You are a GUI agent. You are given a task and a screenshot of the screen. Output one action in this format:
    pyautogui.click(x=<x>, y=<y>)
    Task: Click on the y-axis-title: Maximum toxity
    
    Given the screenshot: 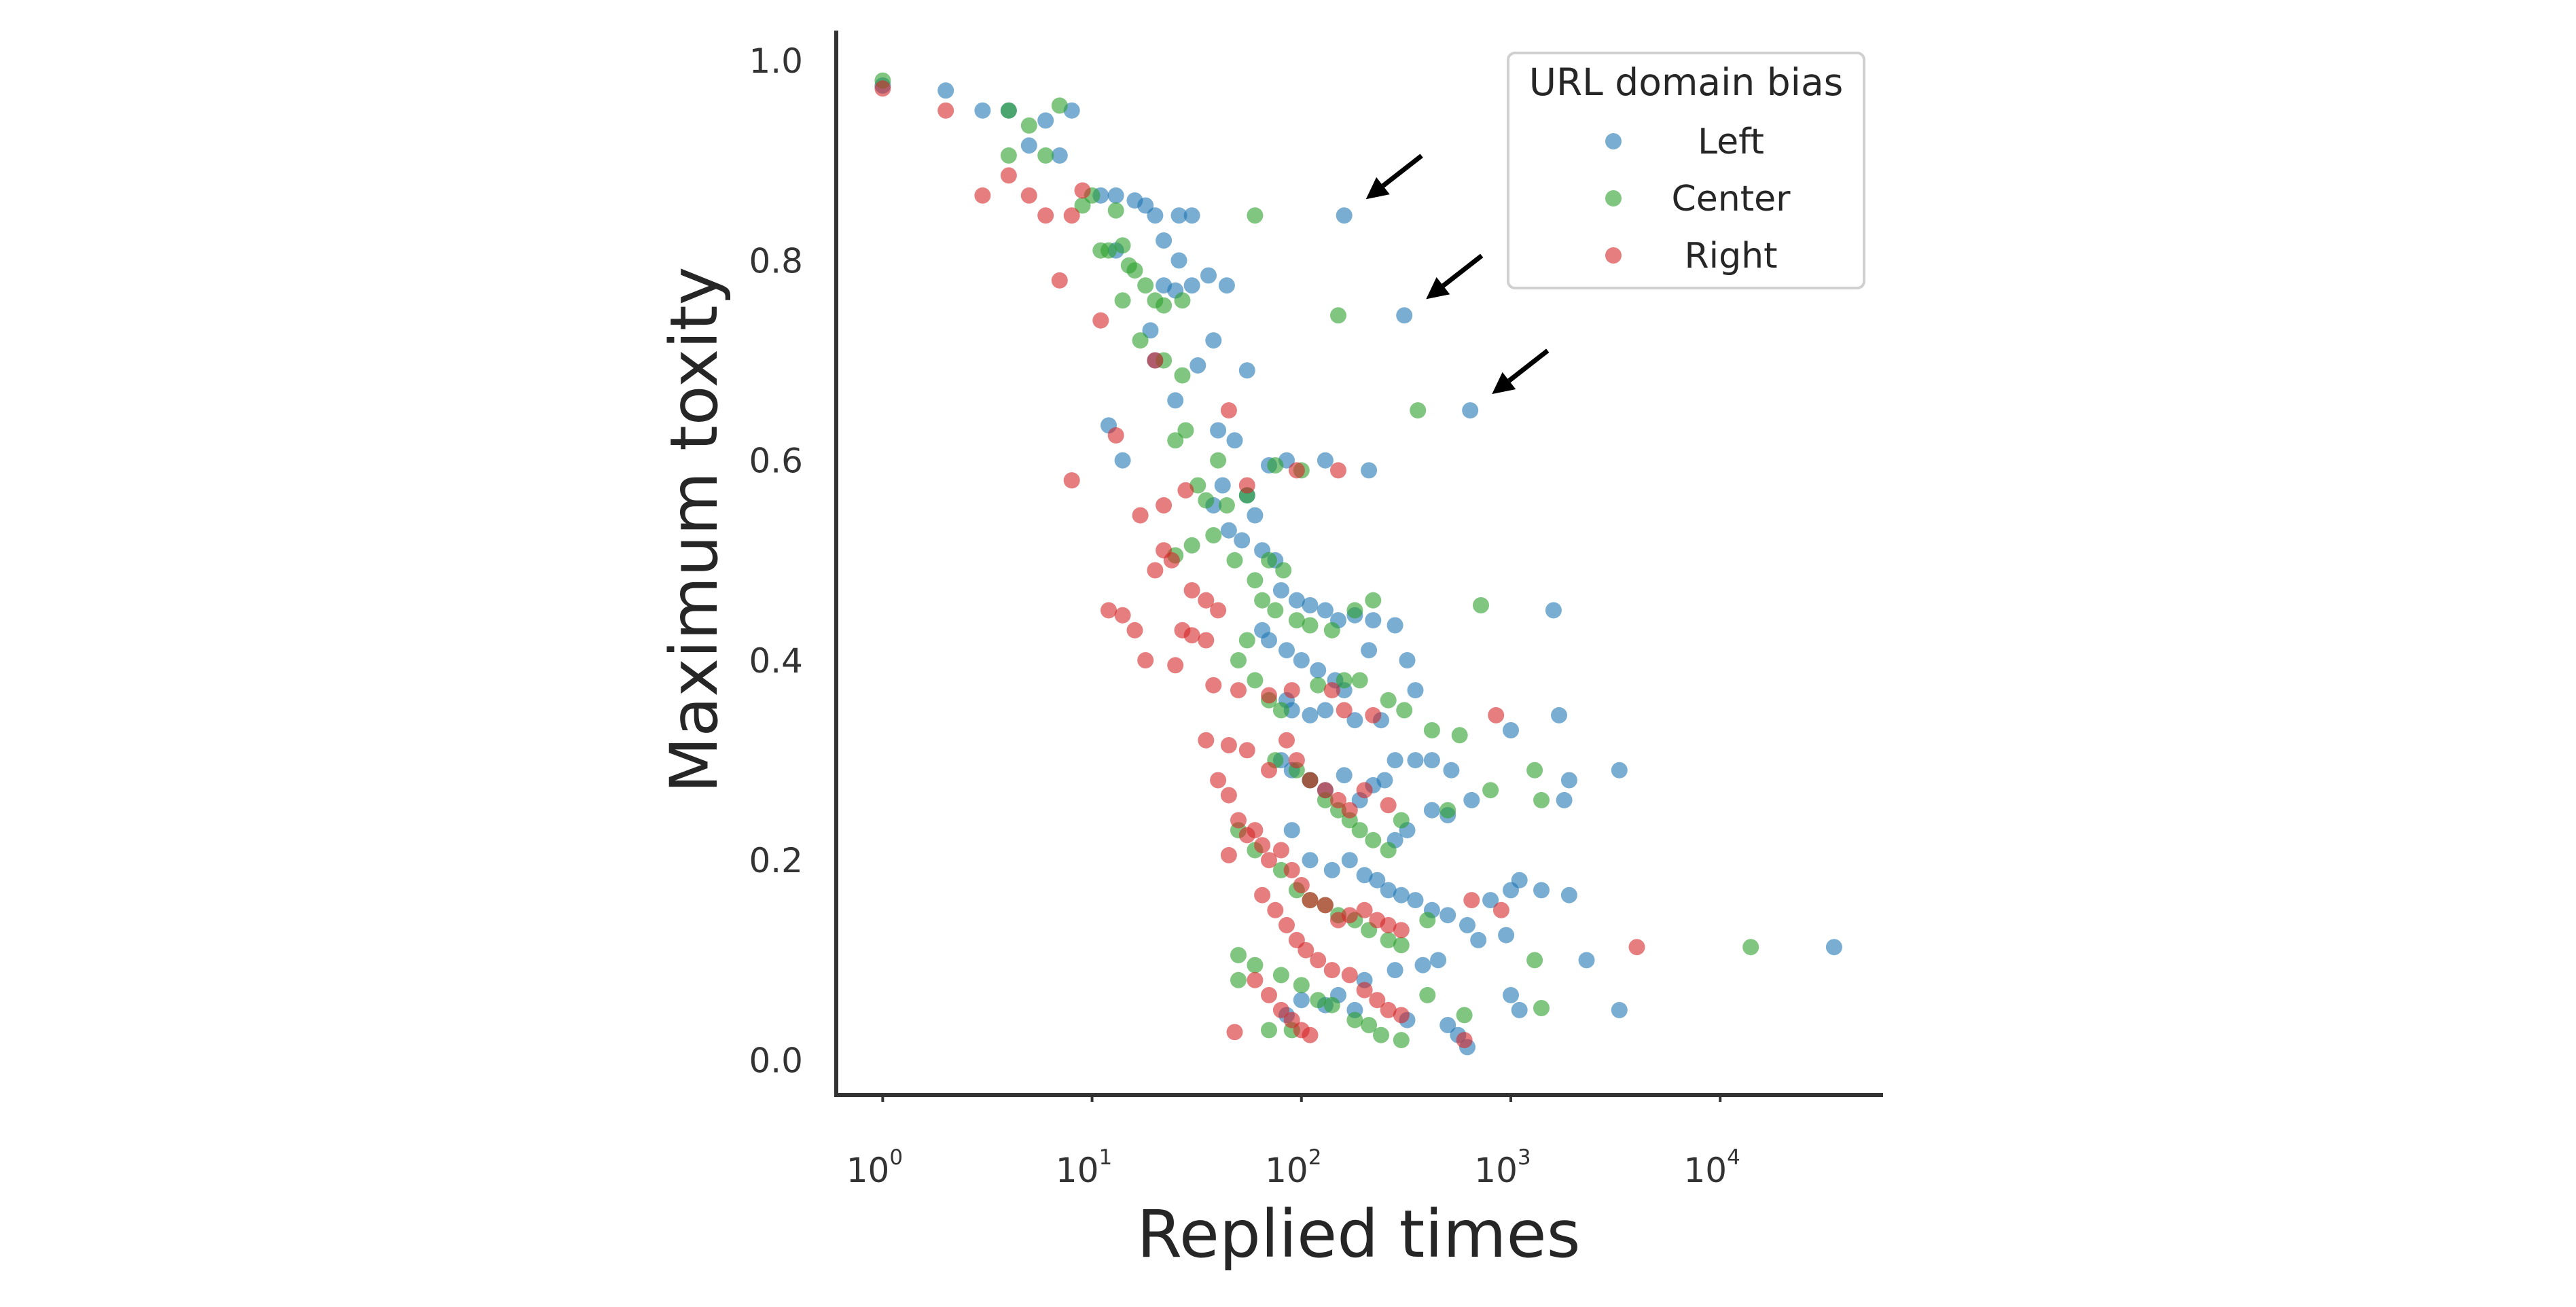 What is the action you would take?
    pyautogui.click(x=694, y=530)
    